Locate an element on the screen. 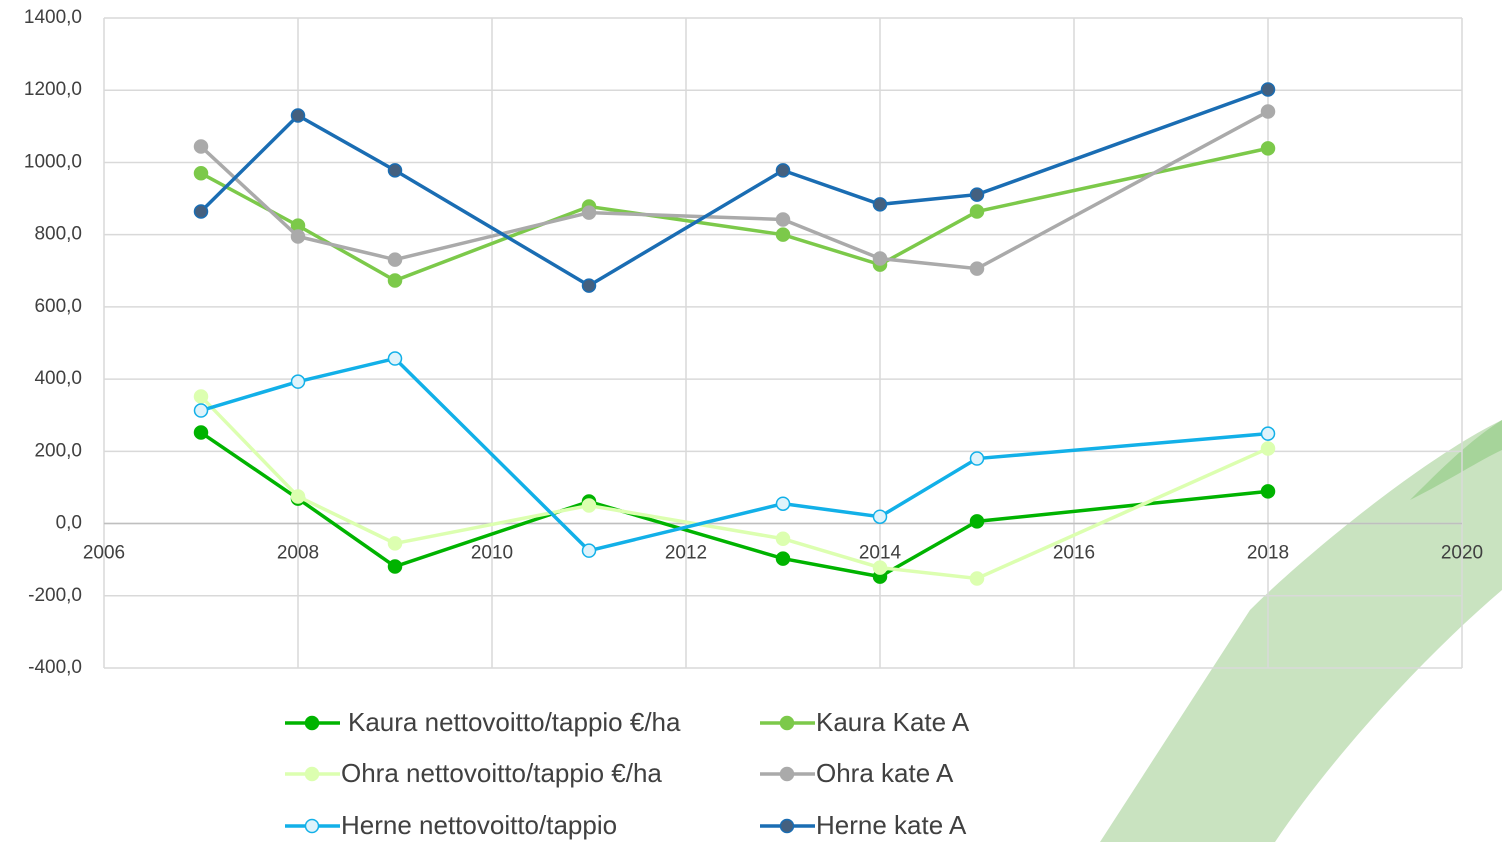 Image resolution: width=1502 pixels, height=842 pixels. background-swoosh-edge is located at coordinates (1456, 460).